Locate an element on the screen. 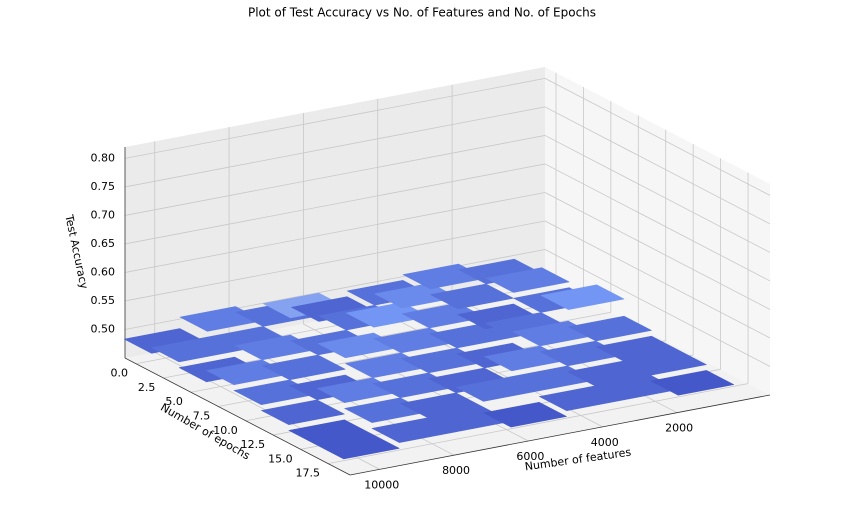 This screenshot has height=514, width=858. y-tick-label: 10.0 is located at coordinates (225, 430).